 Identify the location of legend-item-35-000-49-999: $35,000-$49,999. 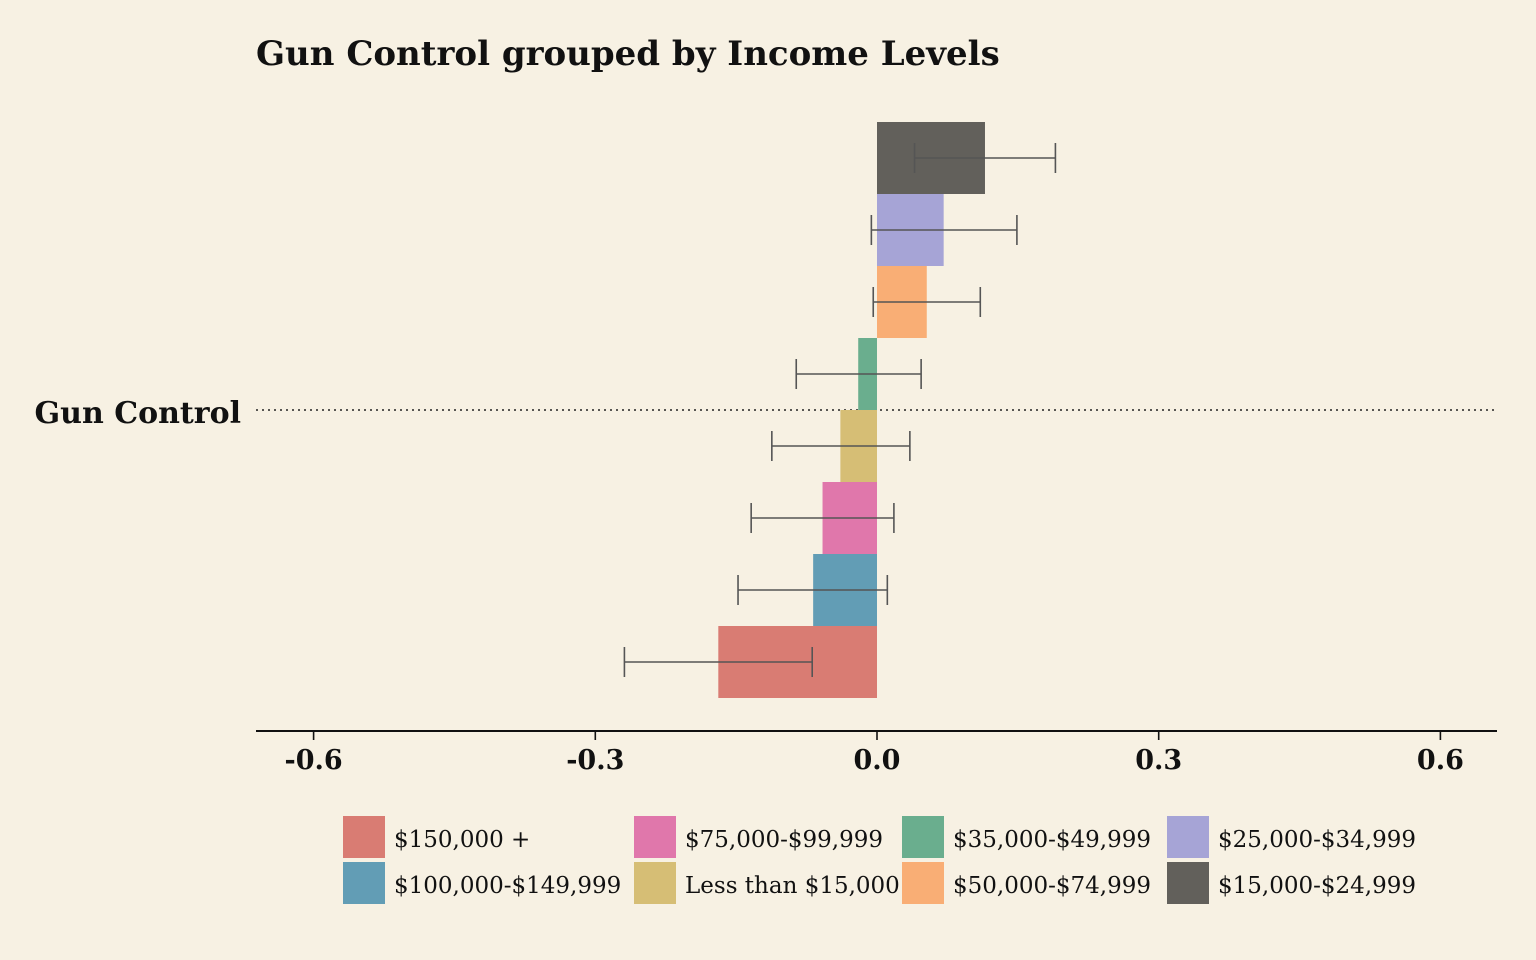
(1026, 837).